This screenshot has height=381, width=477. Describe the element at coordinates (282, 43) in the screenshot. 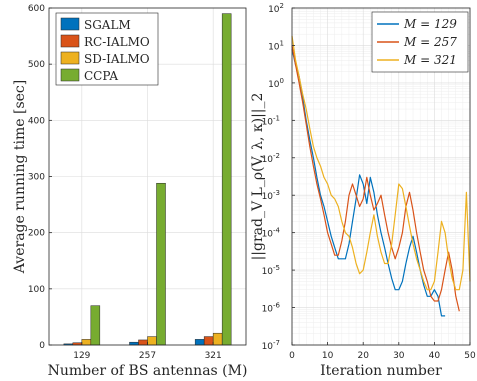

I see `line-ytick-exponent: 1` at that location.